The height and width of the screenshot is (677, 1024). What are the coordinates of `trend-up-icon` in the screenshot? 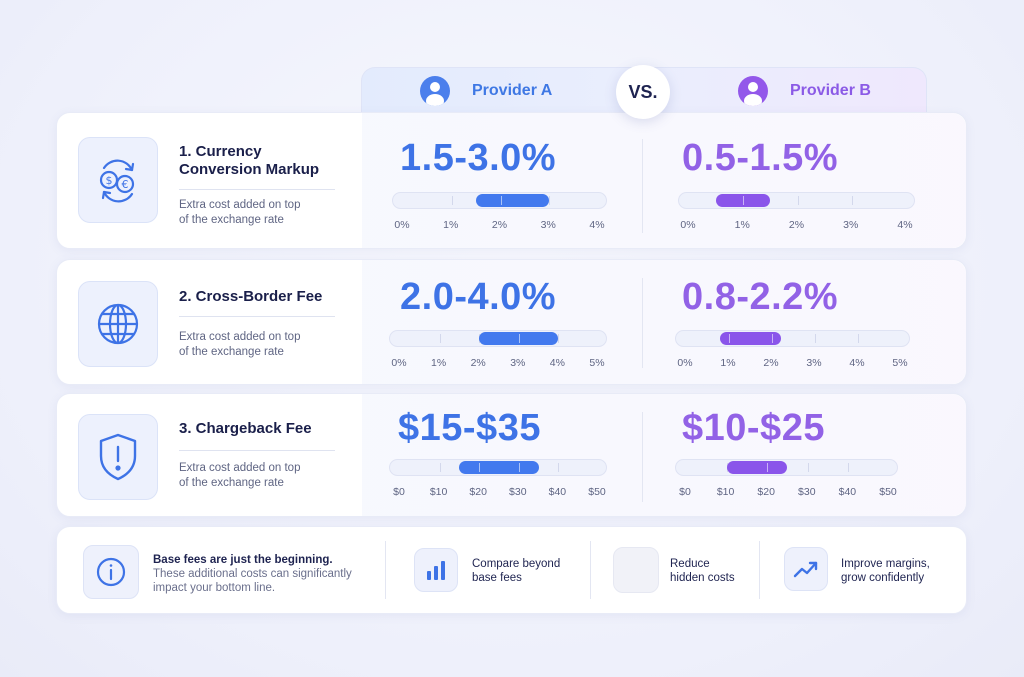 It's located at (806, 569).